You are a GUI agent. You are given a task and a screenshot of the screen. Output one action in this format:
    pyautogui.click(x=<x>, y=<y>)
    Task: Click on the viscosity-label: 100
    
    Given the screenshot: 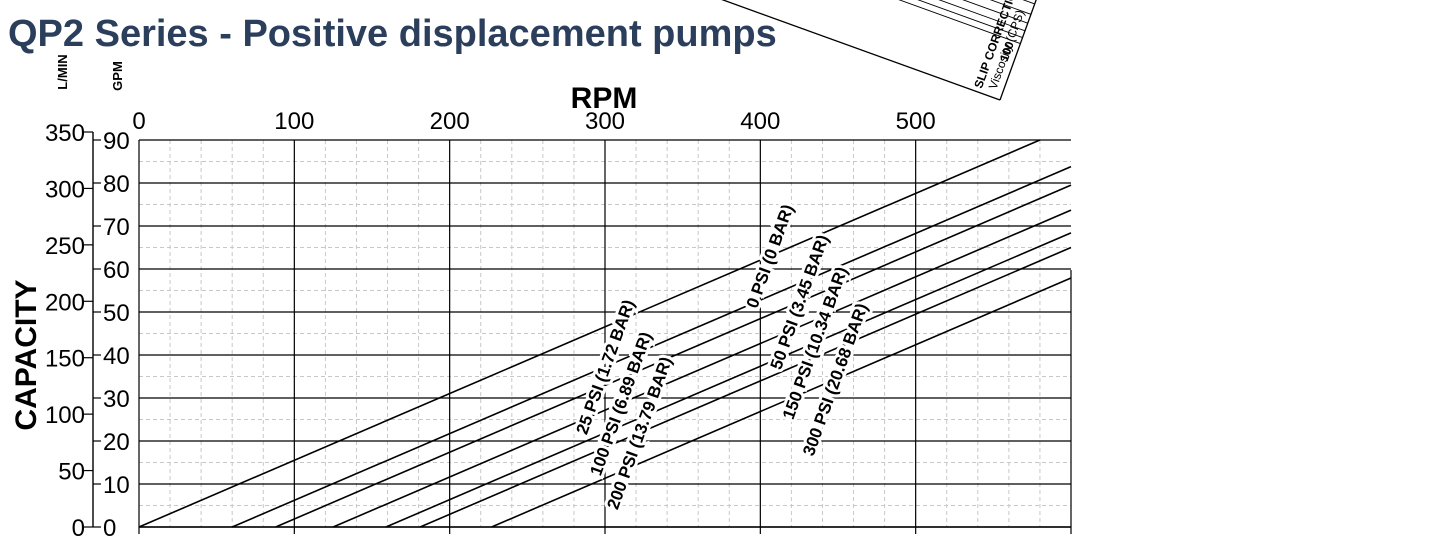 What is the action you would take?
    pyautogui.click(x=1007, y=51)
    